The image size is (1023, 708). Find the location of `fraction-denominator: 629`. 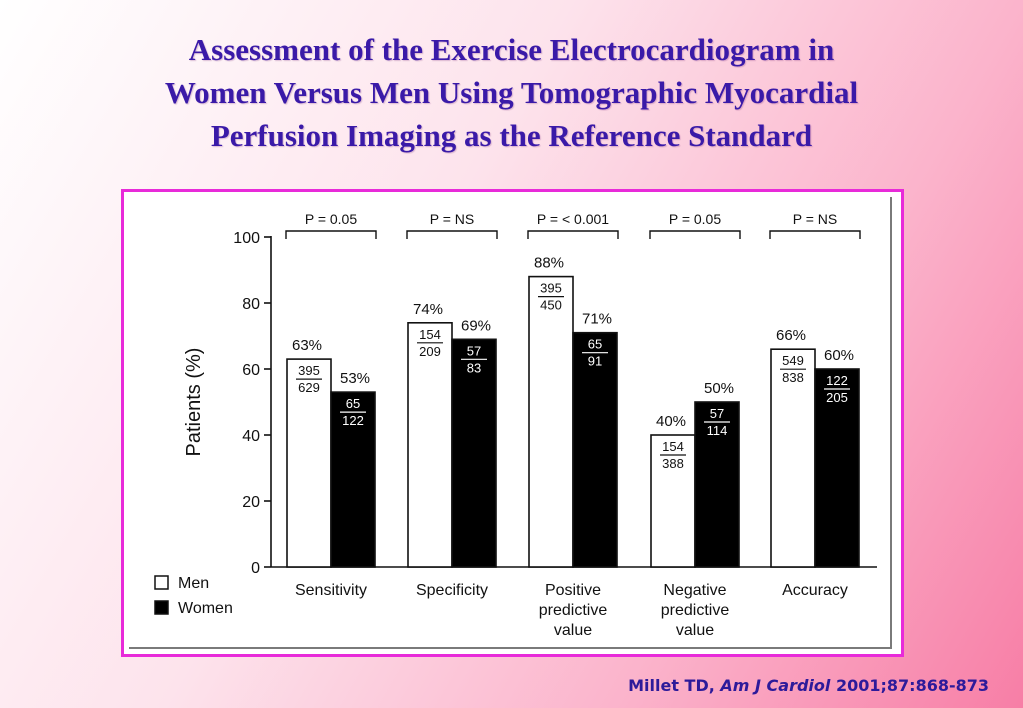

fraction-denominator: 629 is located at coordinates (309, 387).